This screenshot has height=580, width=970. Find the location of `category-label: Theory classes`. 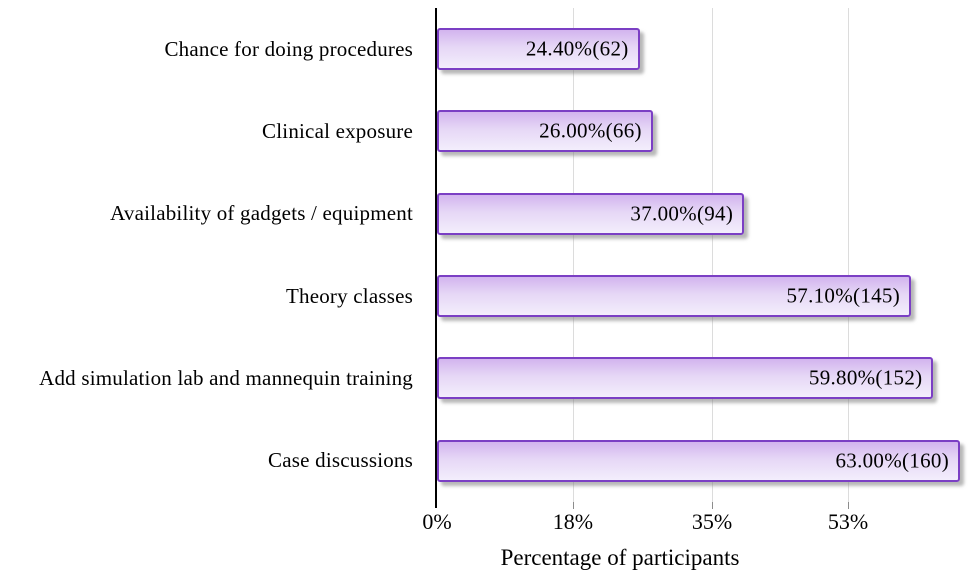

category-label: Theory classes is located at coordinates (349, 295).